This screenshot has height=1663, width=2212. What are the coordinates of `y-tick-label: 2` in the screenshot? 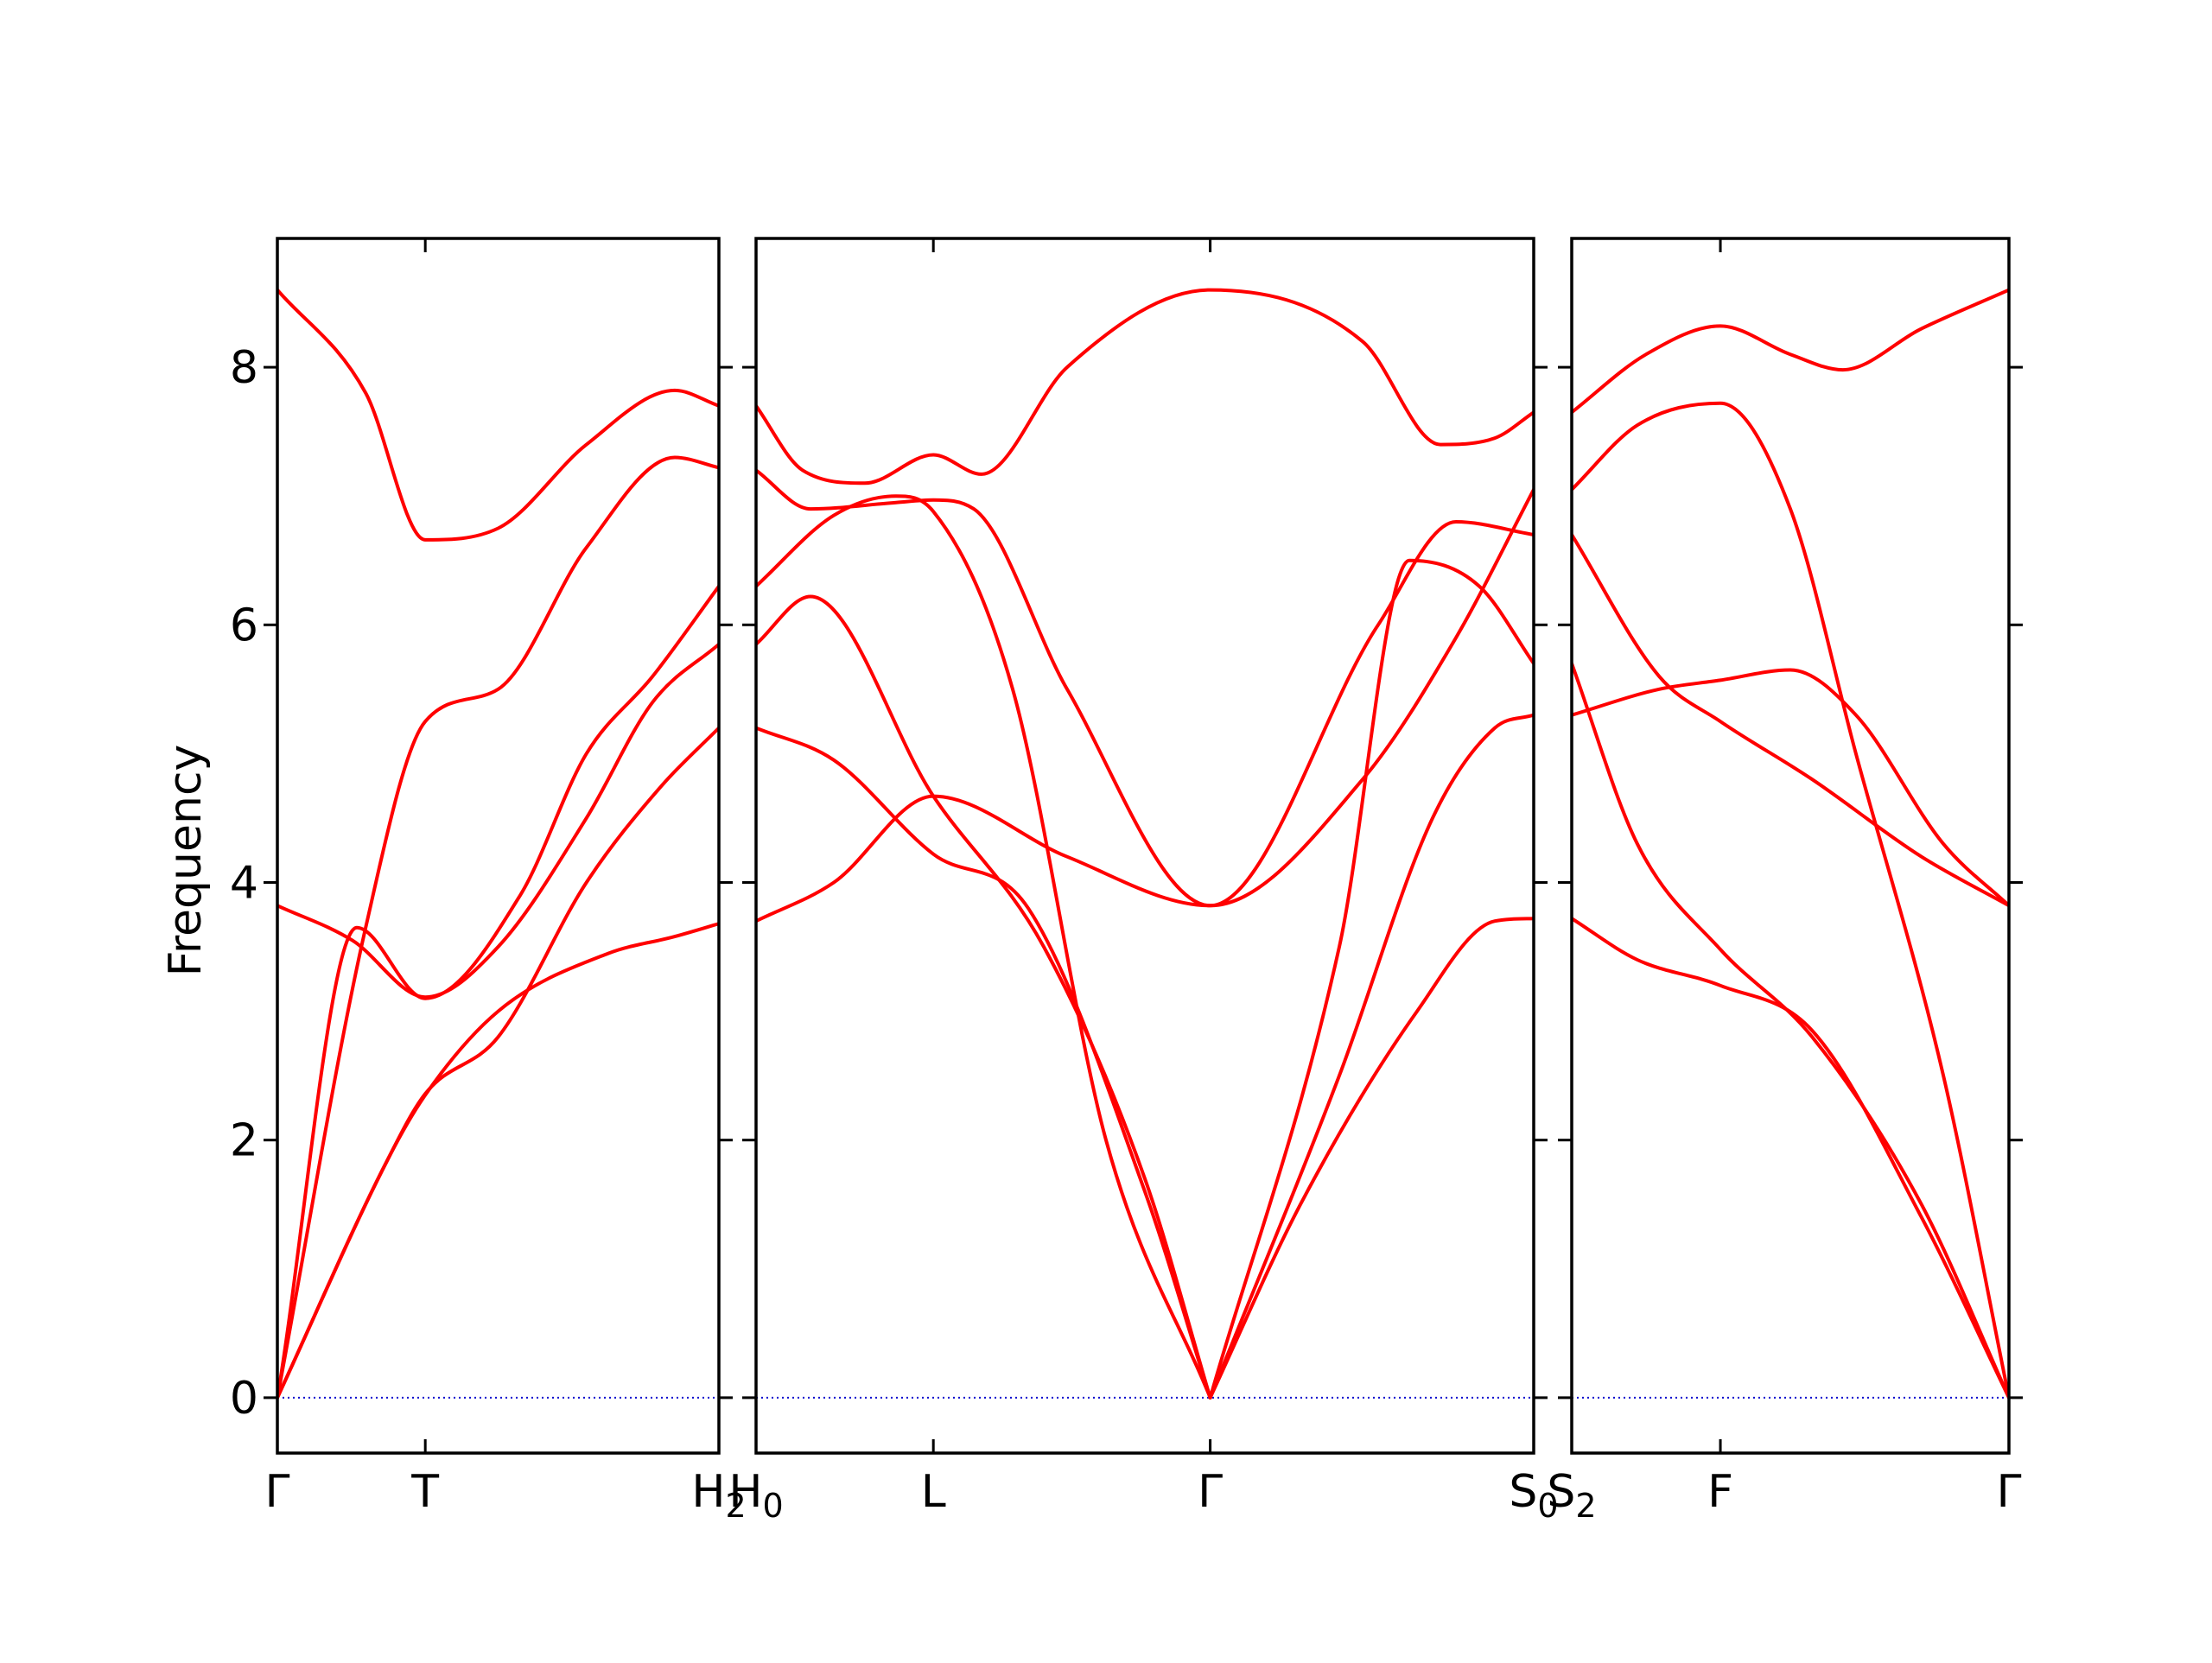 It's located at (244, 1141).